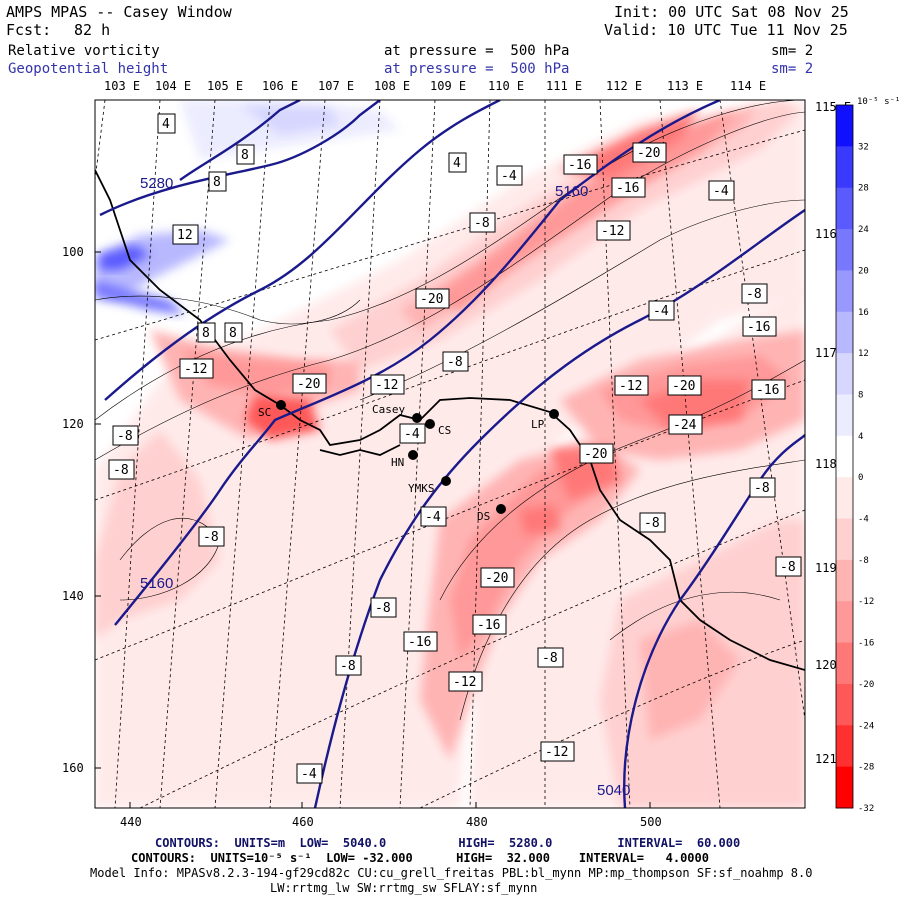 The height and width of the screenshot is (900, 900). I want to click on forecast-hours: 82 h, so click(92, 30).